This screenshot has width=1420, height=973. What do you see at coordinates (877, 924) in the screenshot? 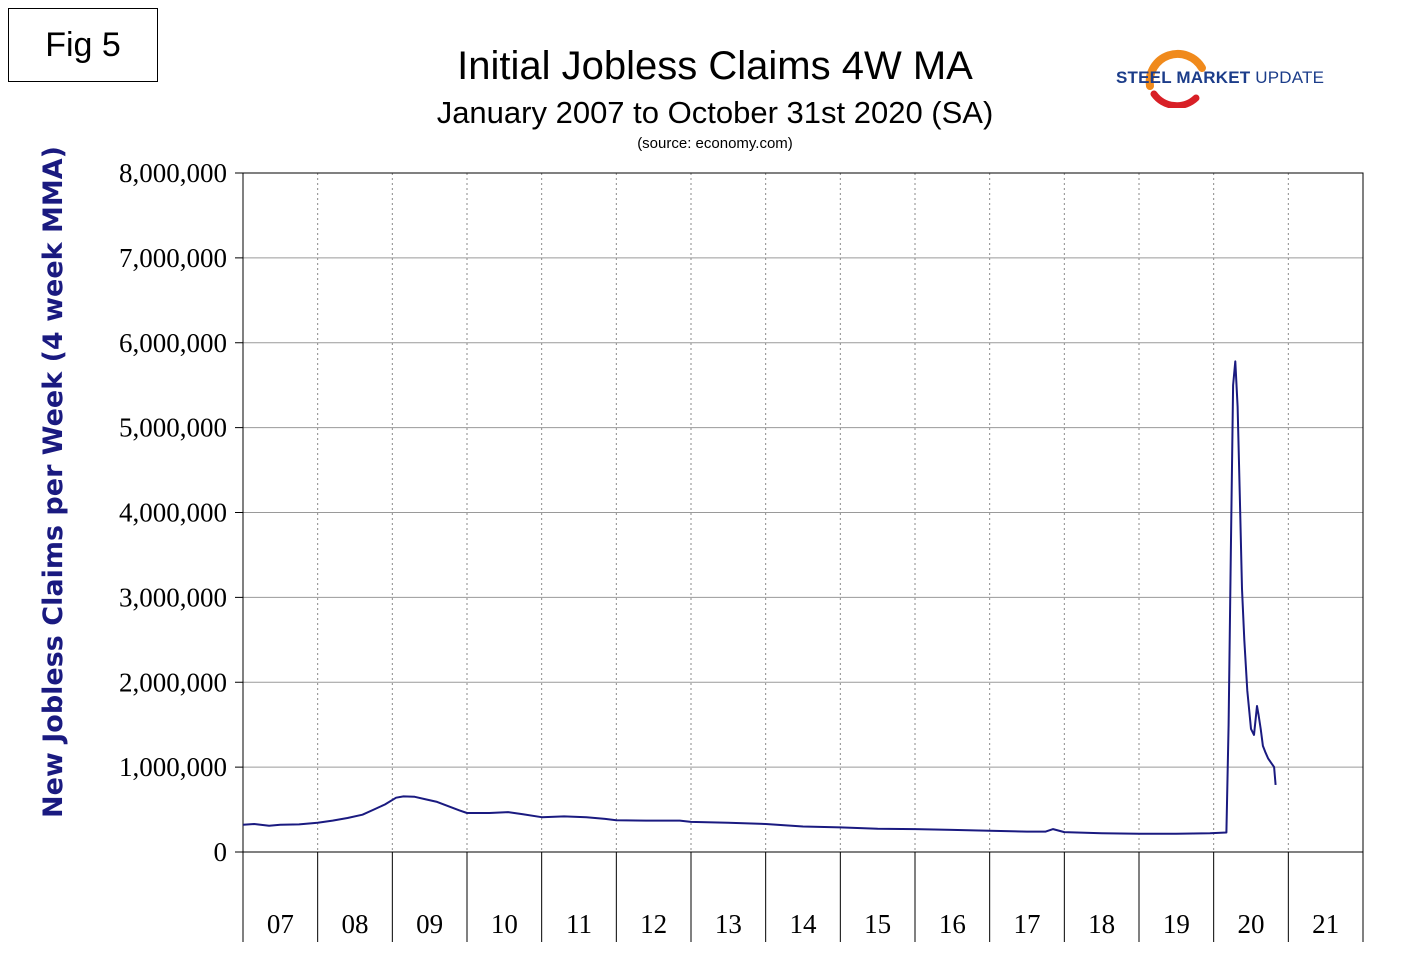
I see `x-tick-label: 15` at bounding box center [877, 924].